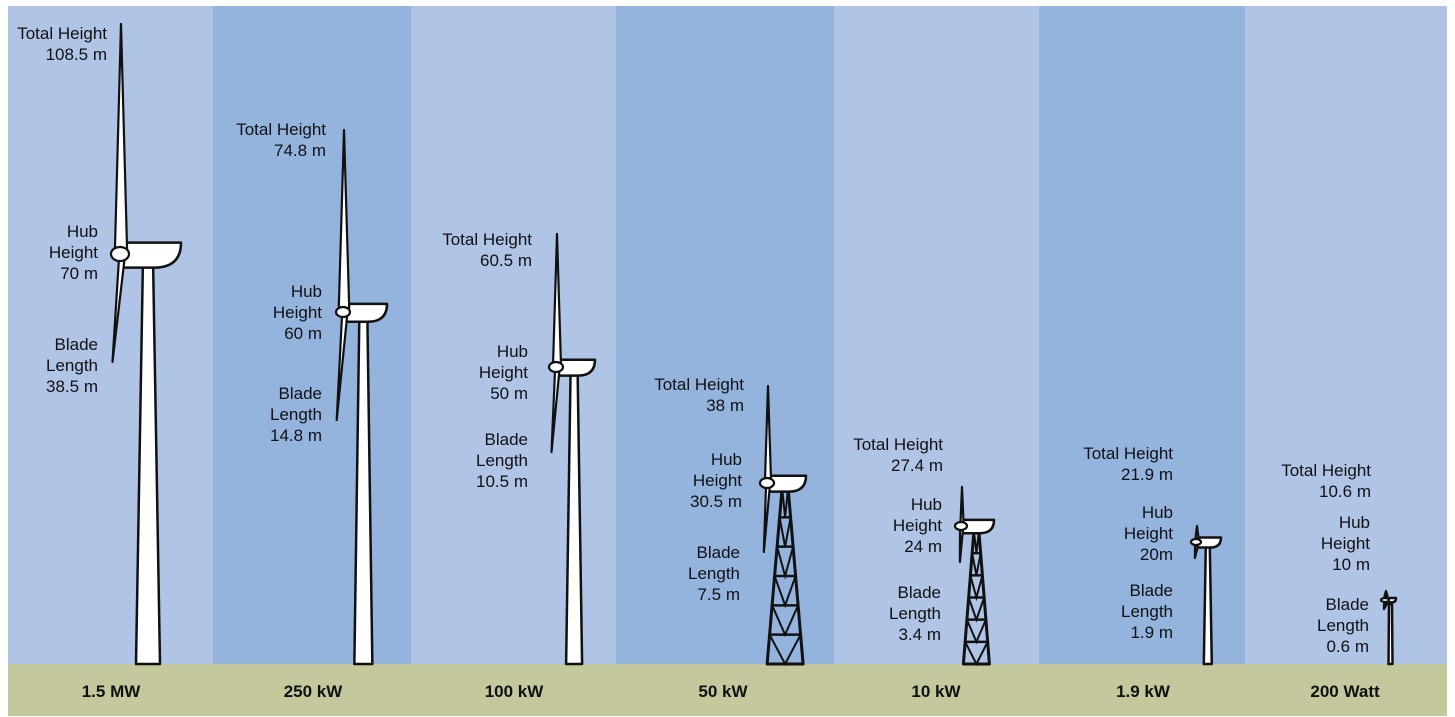 This screenshot has width=1455, height=717. Describe the element at coordinates (342, 368) in the screenshot. I see `blade-lower-250-kw` at that location.